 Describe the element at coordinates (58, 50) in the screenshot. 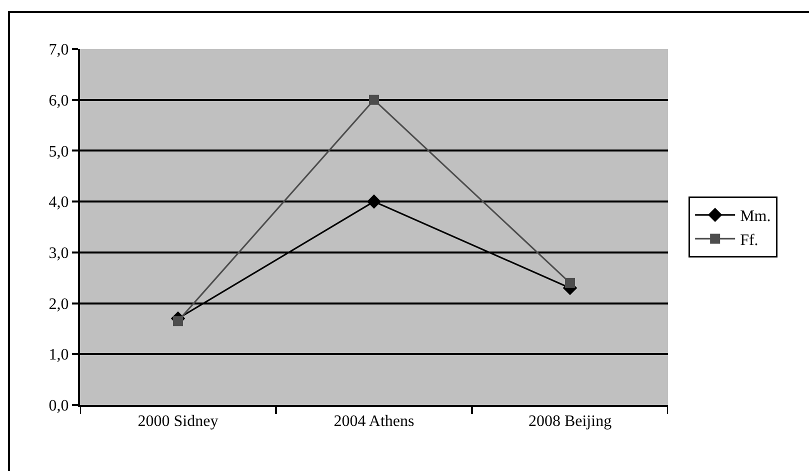

I see `y-tick-label: 7,0` at that location.